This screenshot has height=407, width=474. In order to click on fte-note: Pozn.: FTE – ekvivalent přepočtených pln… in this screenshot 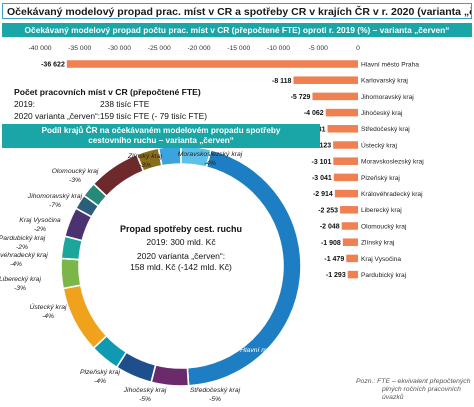, I will do `click(414, 390)`.